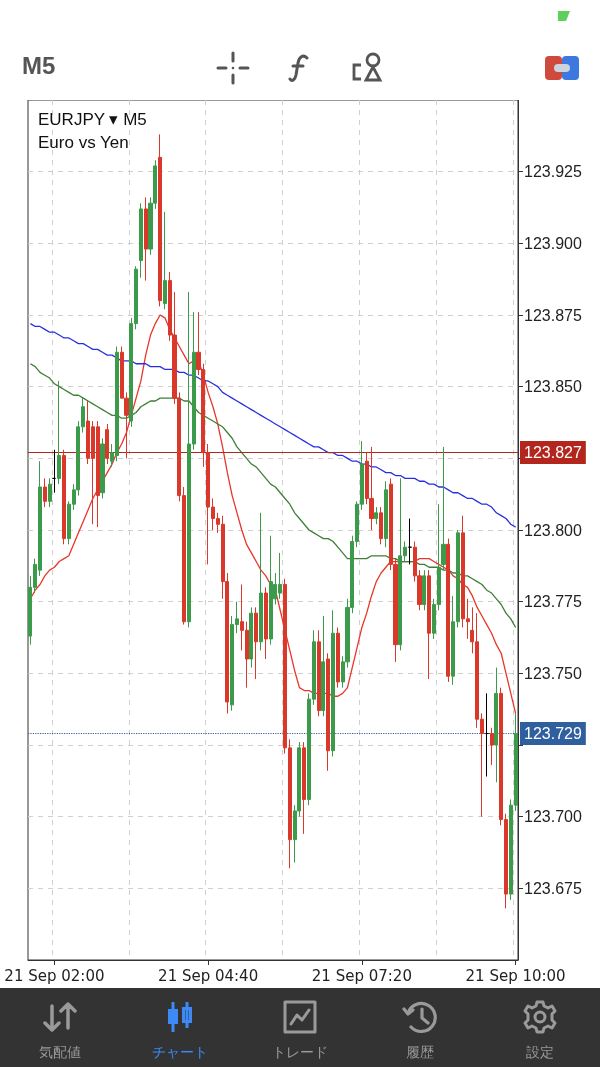 The image size is (600, 1067). Describe the element at coordinates (553, 673) in the screenshot. I see `y-tick-label: 123.750` at that location.